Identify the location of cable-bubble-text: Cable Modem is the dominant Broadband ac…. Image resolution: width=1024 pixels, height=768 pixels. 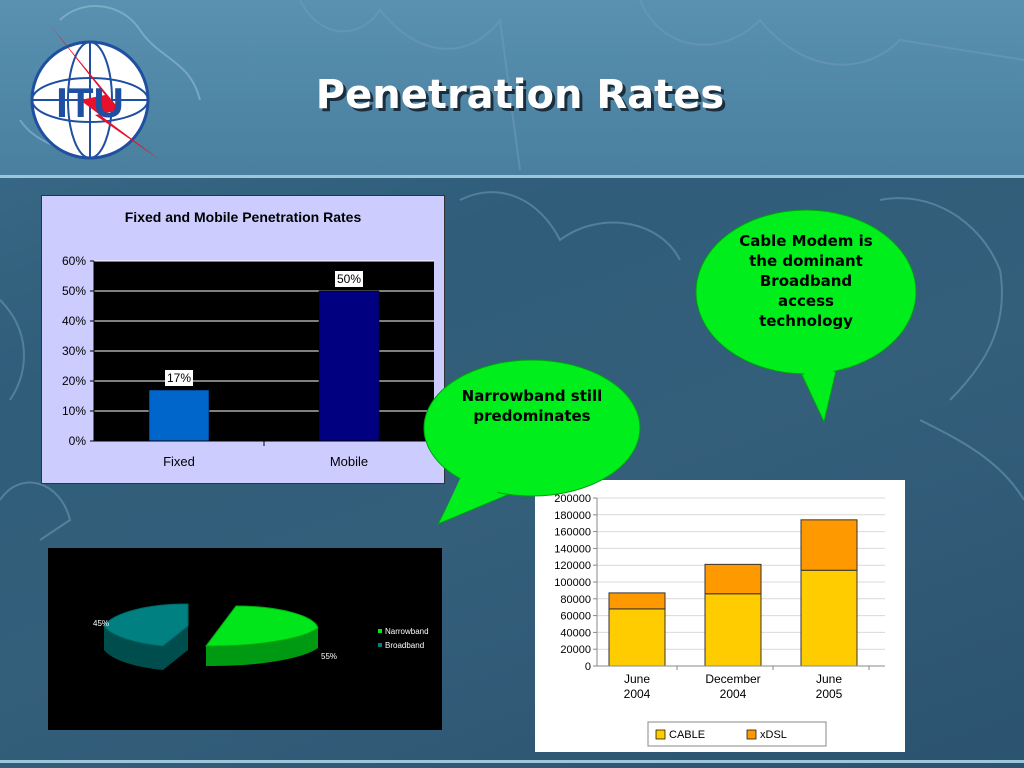
(806, 281).